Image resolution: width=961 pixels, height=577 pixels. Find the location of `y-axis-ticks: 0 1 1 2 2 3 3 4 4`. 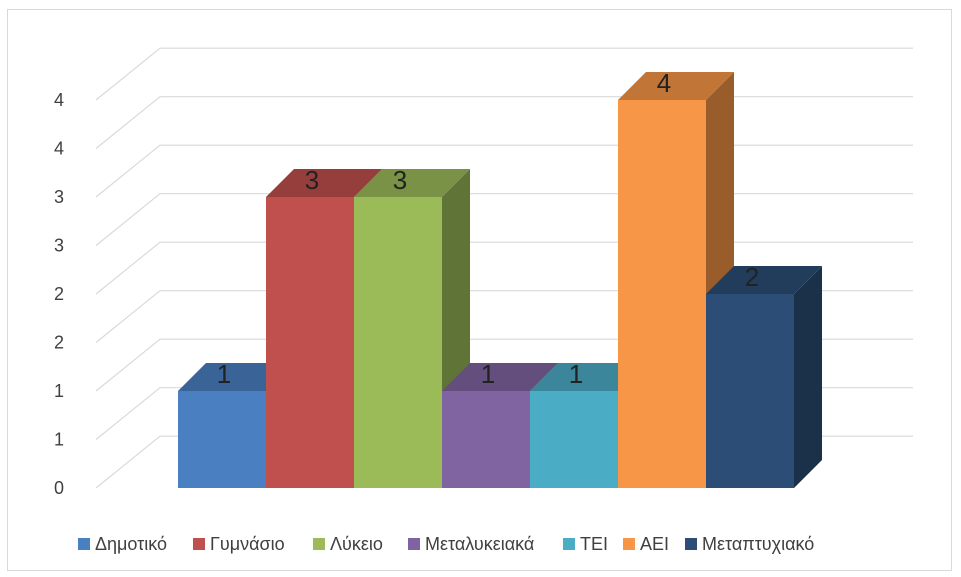

y-axis-ticks: 0 1 1 2 2 3 3 4 4 is located at coordinates (59, 294).